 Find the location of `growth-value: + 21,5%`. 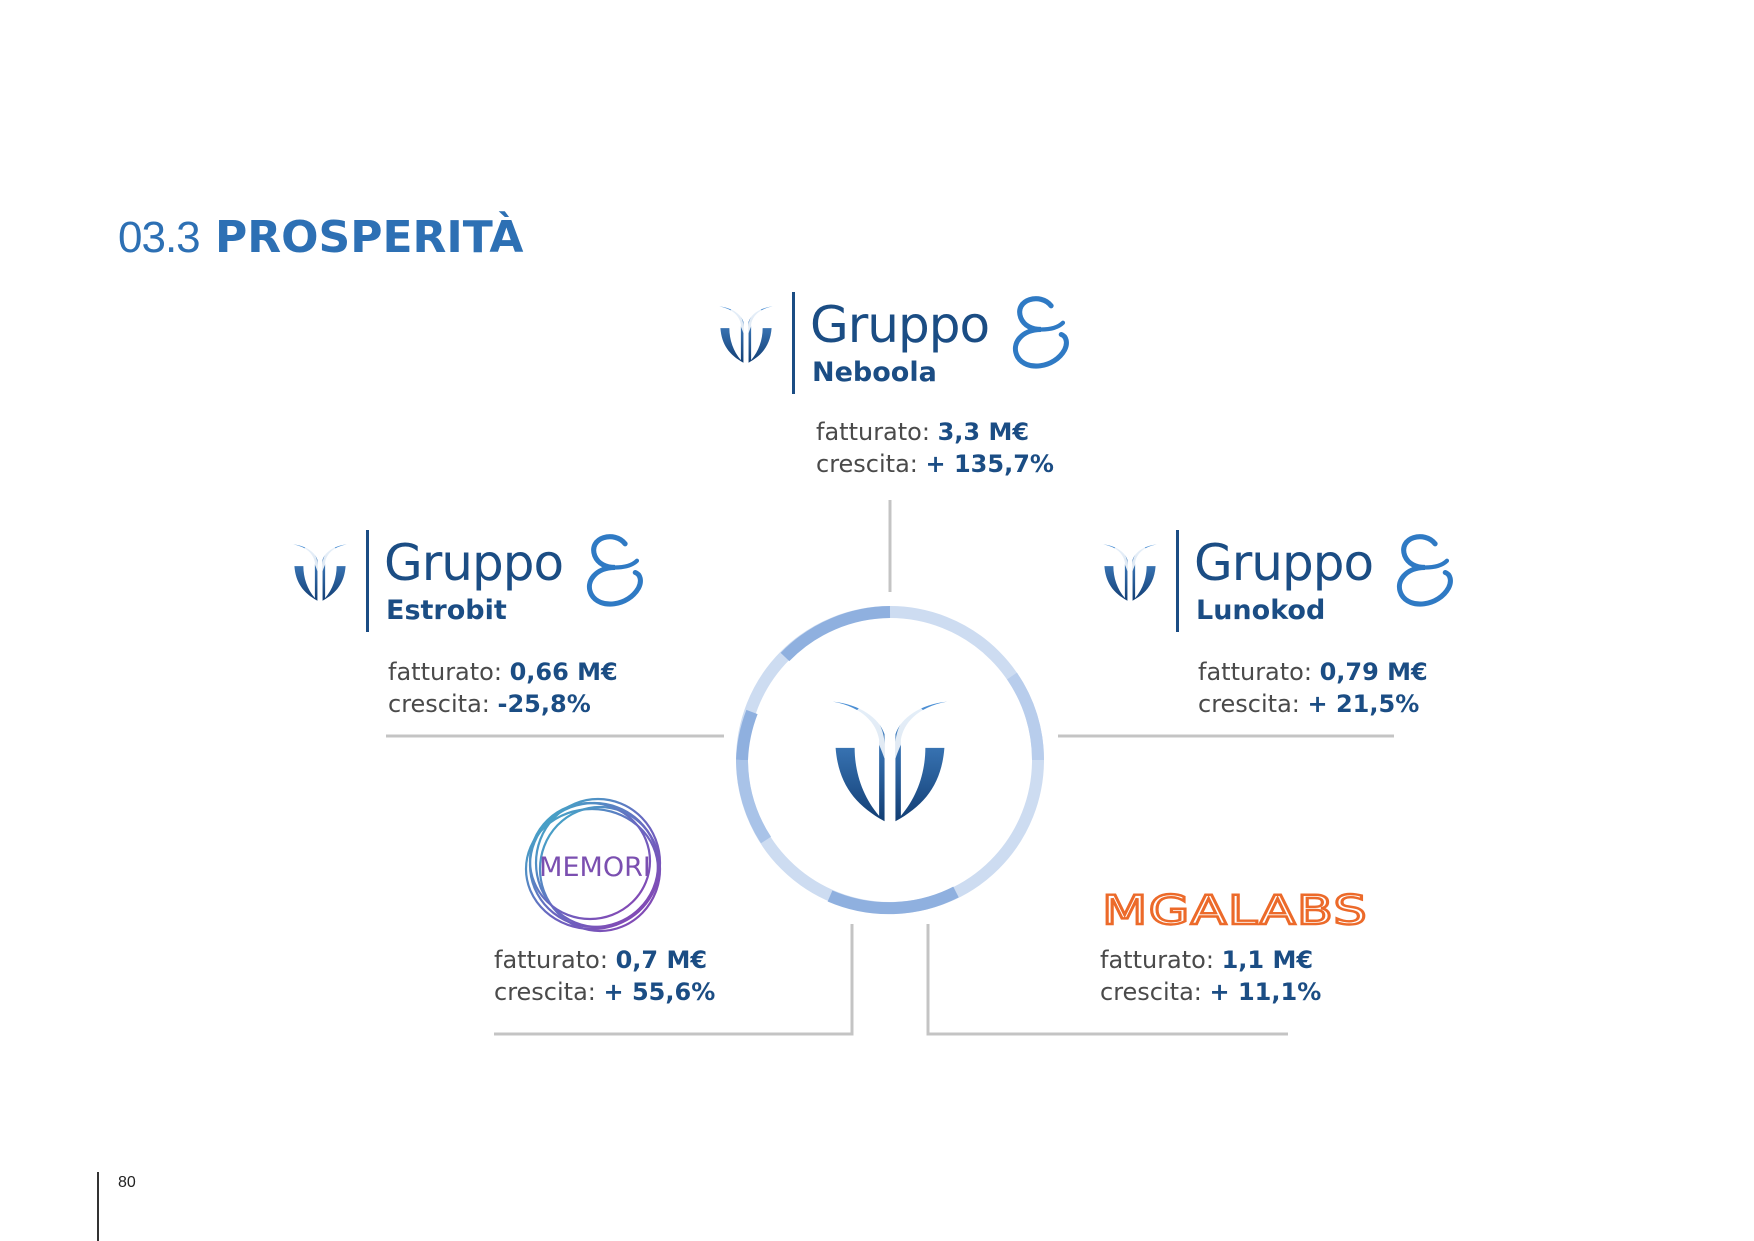

growth-value: + 21,5% is located at coordinates (1363, 704).